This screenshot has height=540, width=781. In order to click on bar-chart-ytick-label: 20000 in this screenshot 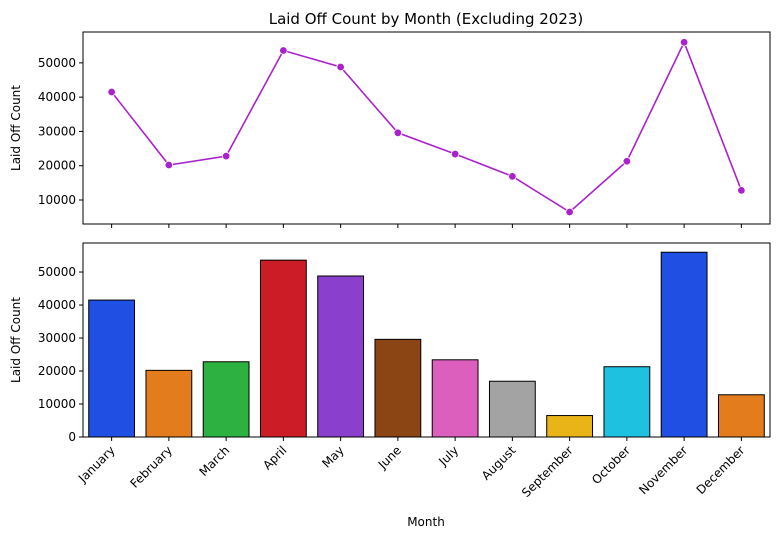, I will do `click(57, 371)`.